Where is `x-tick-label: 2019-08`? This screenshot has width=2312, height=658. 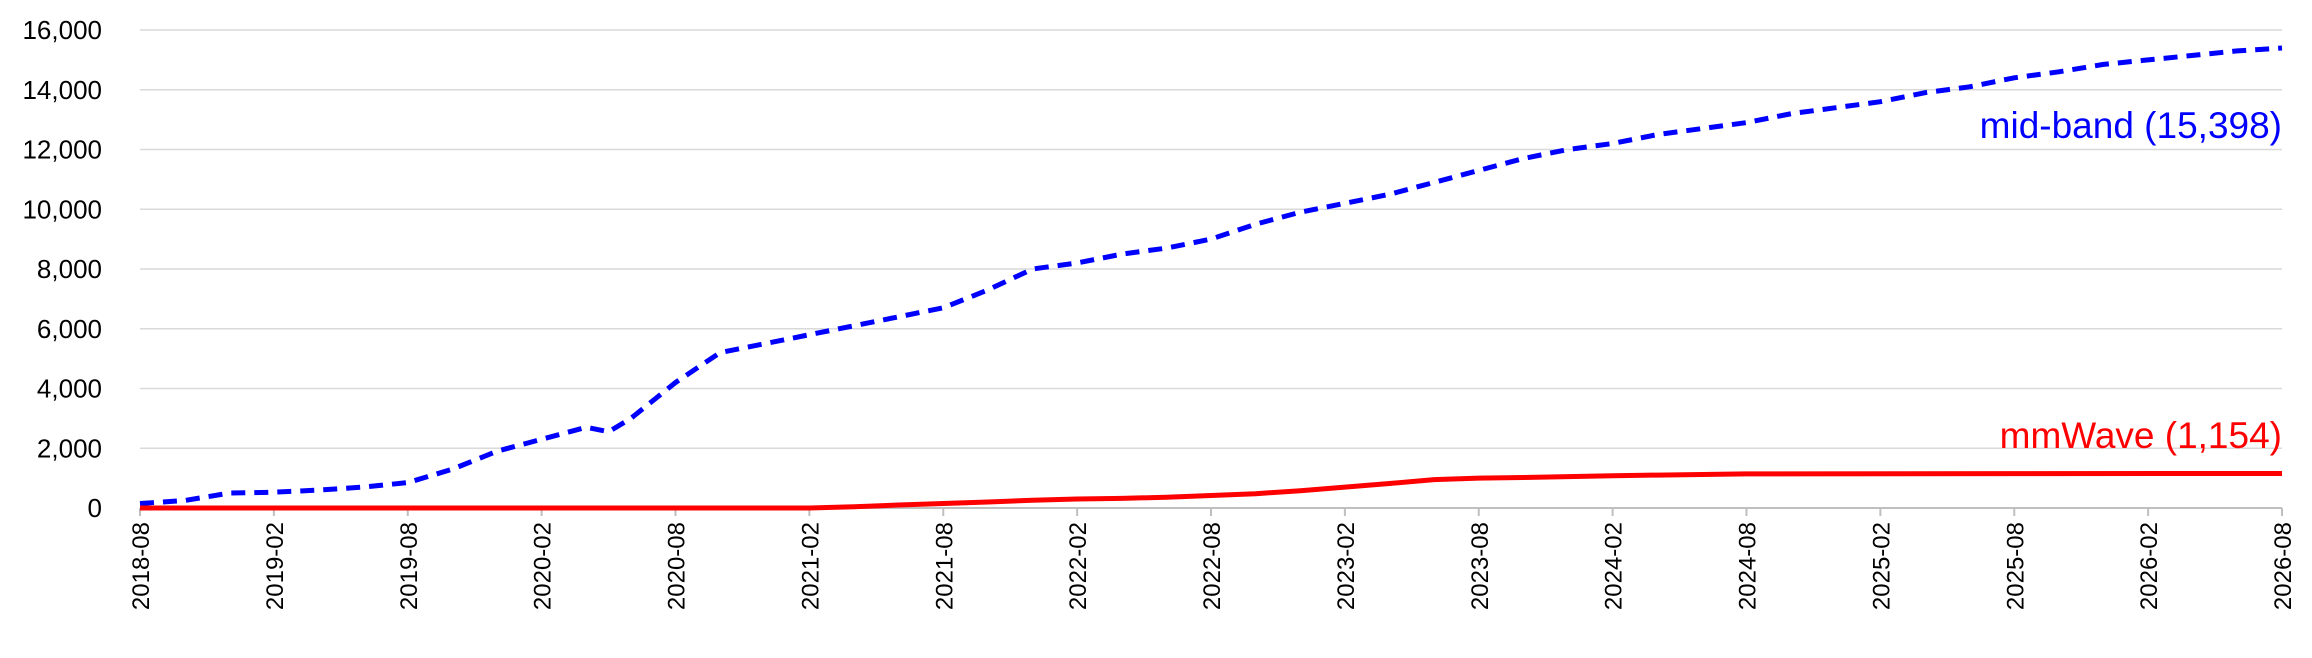 x-tick-label: 2019-08 is located at coordinates (409, 566).